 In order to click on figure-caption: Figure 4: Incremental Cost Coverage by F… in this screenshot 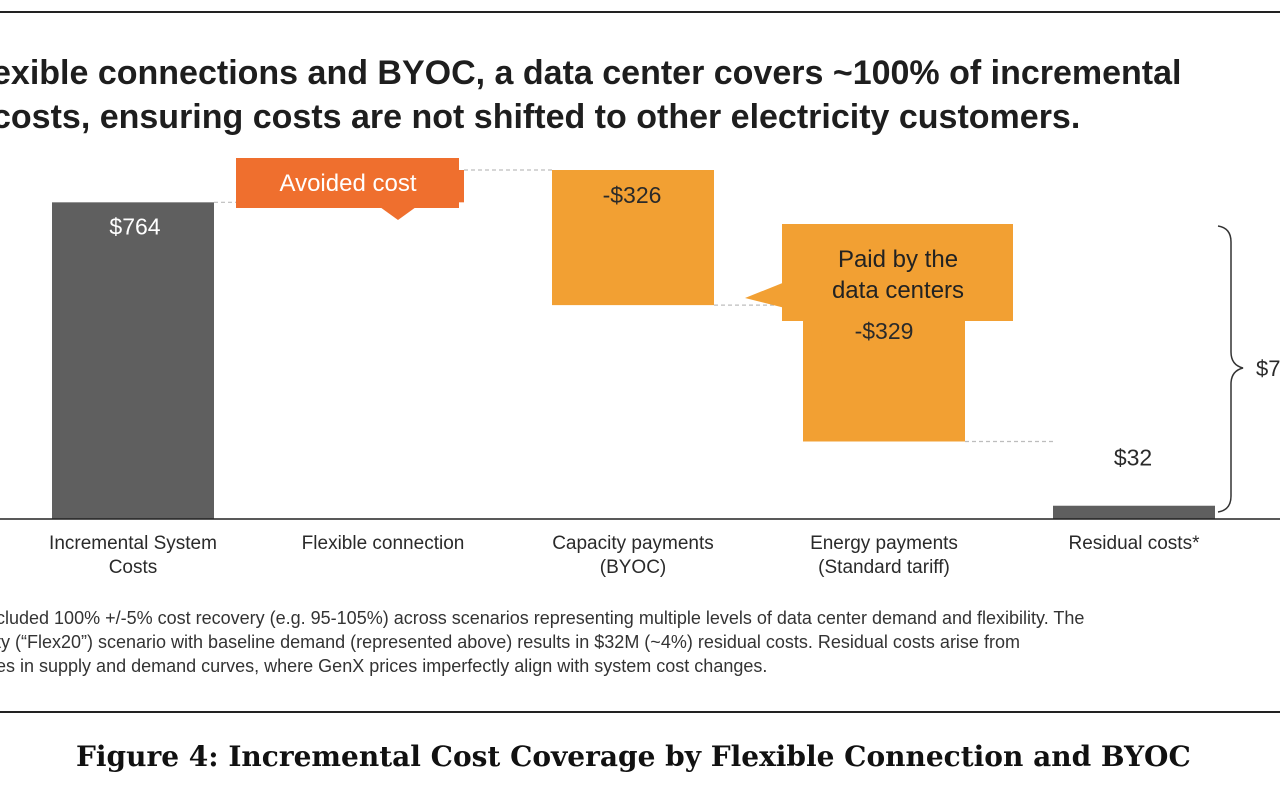, I will do `click(633, 756)`.